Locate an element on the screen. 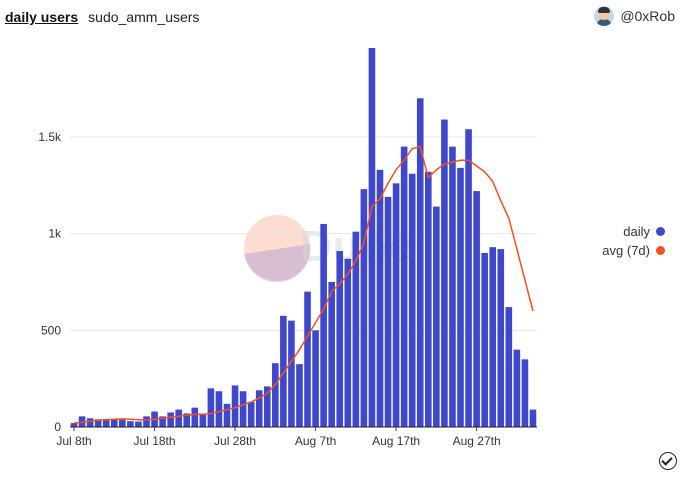  x-tick-label: Aug 27th is located at coordinates (477, 441).